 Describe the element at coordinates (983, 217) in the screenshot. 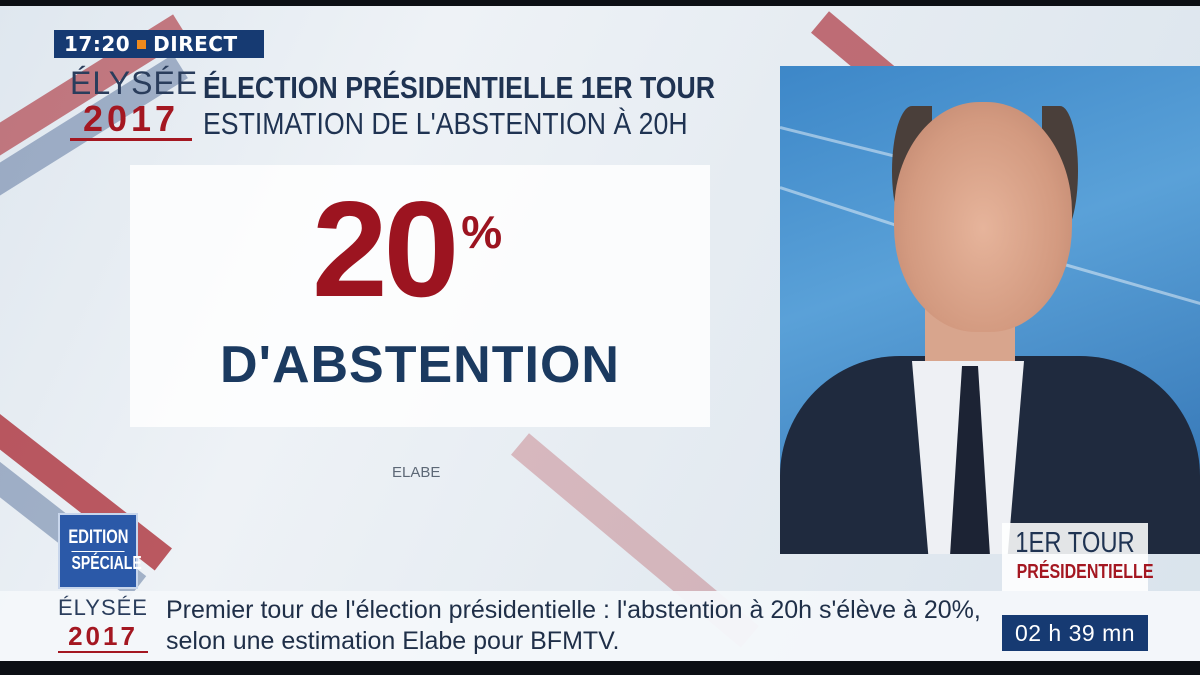

I see `presenter-head` at that location.